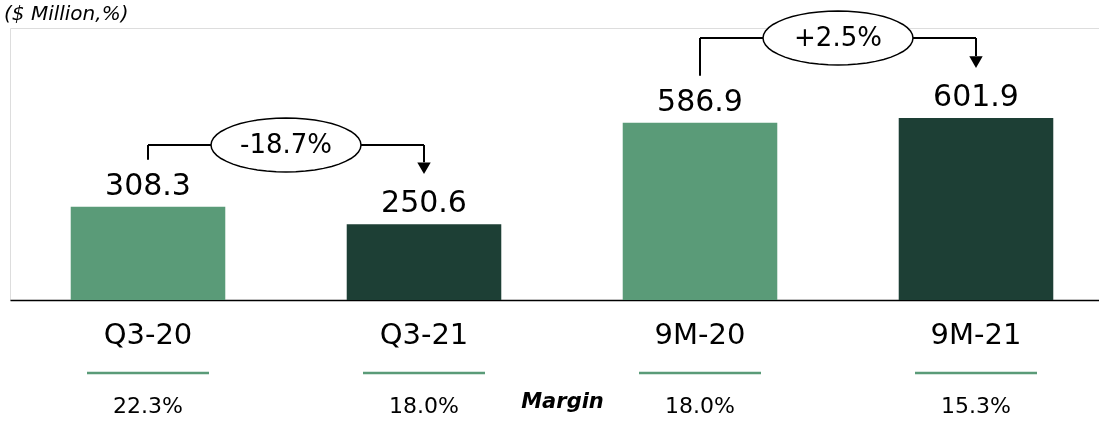 This screenshot has width=1099, height=424. What do you see at coordinates (976, 333) in the screenshot?
I see `x-tick-label: 9M-21` at bounding box center [976, 333].